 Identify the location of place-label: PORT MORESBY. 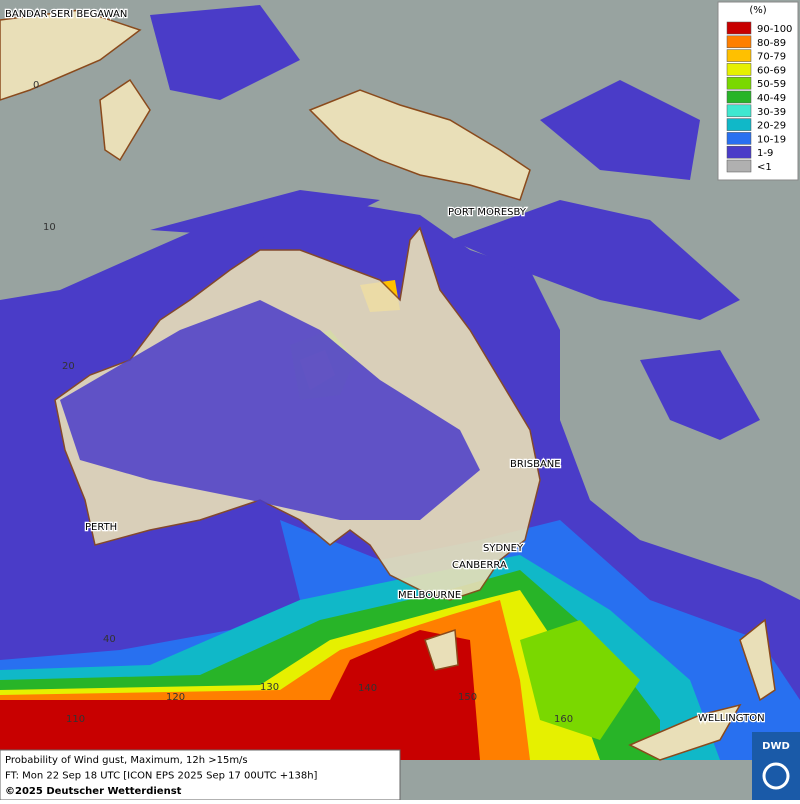
(487, 212).